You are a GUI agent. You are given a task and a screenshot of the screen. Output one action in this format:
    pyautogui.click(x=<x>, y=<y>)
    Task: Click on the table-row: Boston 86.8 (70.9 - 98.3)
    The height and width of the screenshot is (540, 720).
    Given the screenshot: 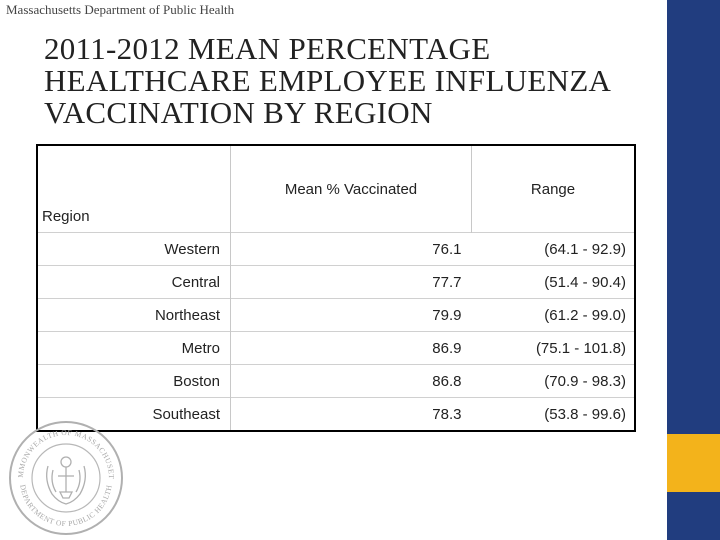 What is the action you would take?
    pyautogui.click(x=336, y=381)
    